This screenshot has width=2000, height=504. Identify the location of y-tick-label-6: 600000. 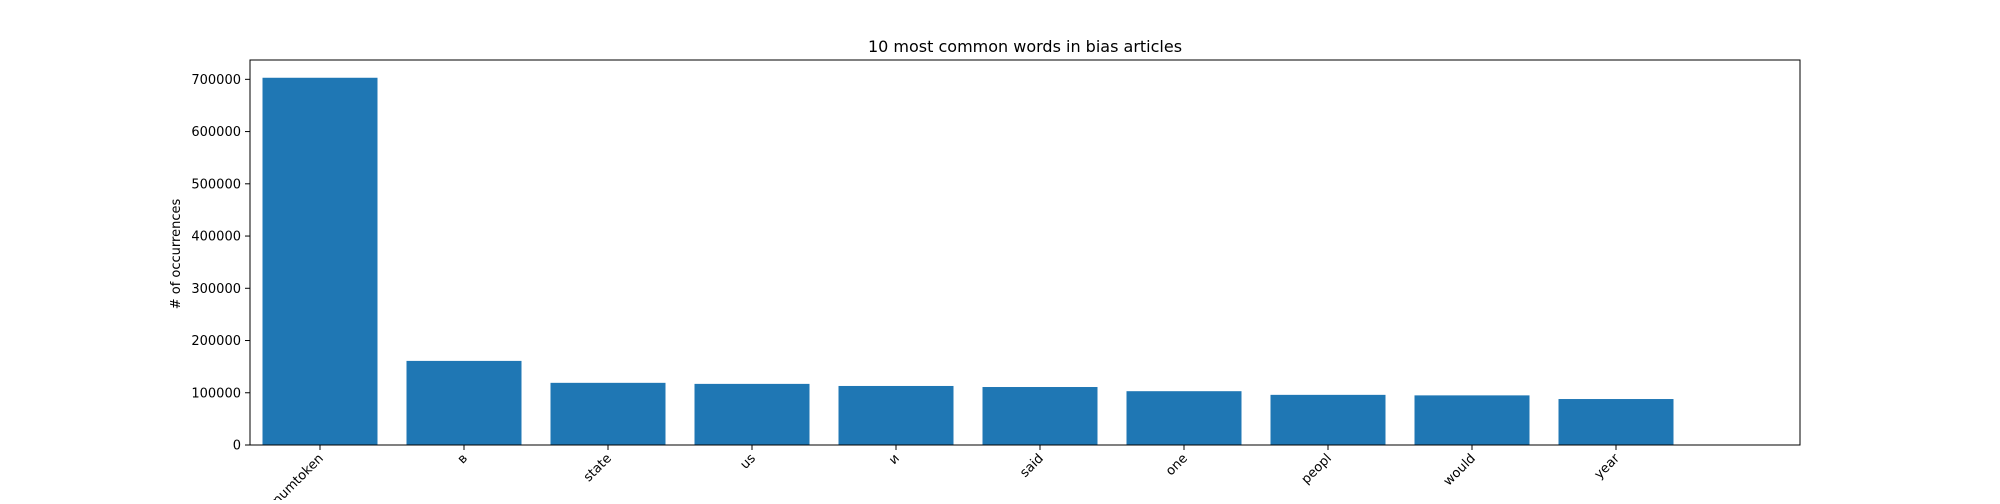
(216, 132).